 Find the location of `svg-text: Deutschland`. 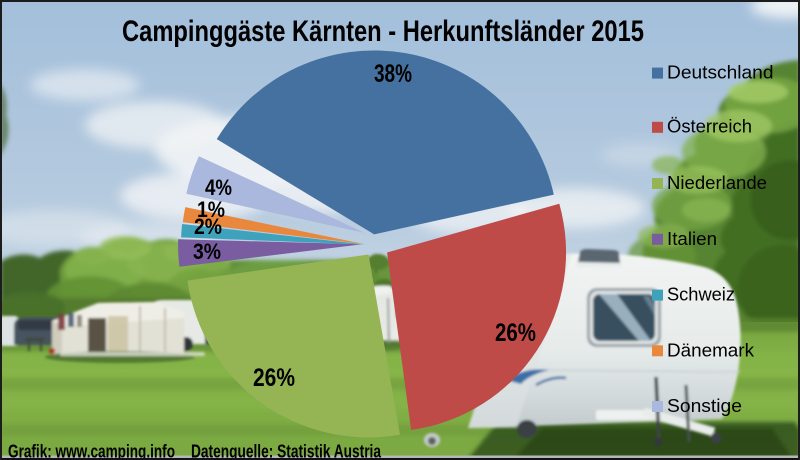

svg-text: Deutschland is located at coordinates (720, 73).